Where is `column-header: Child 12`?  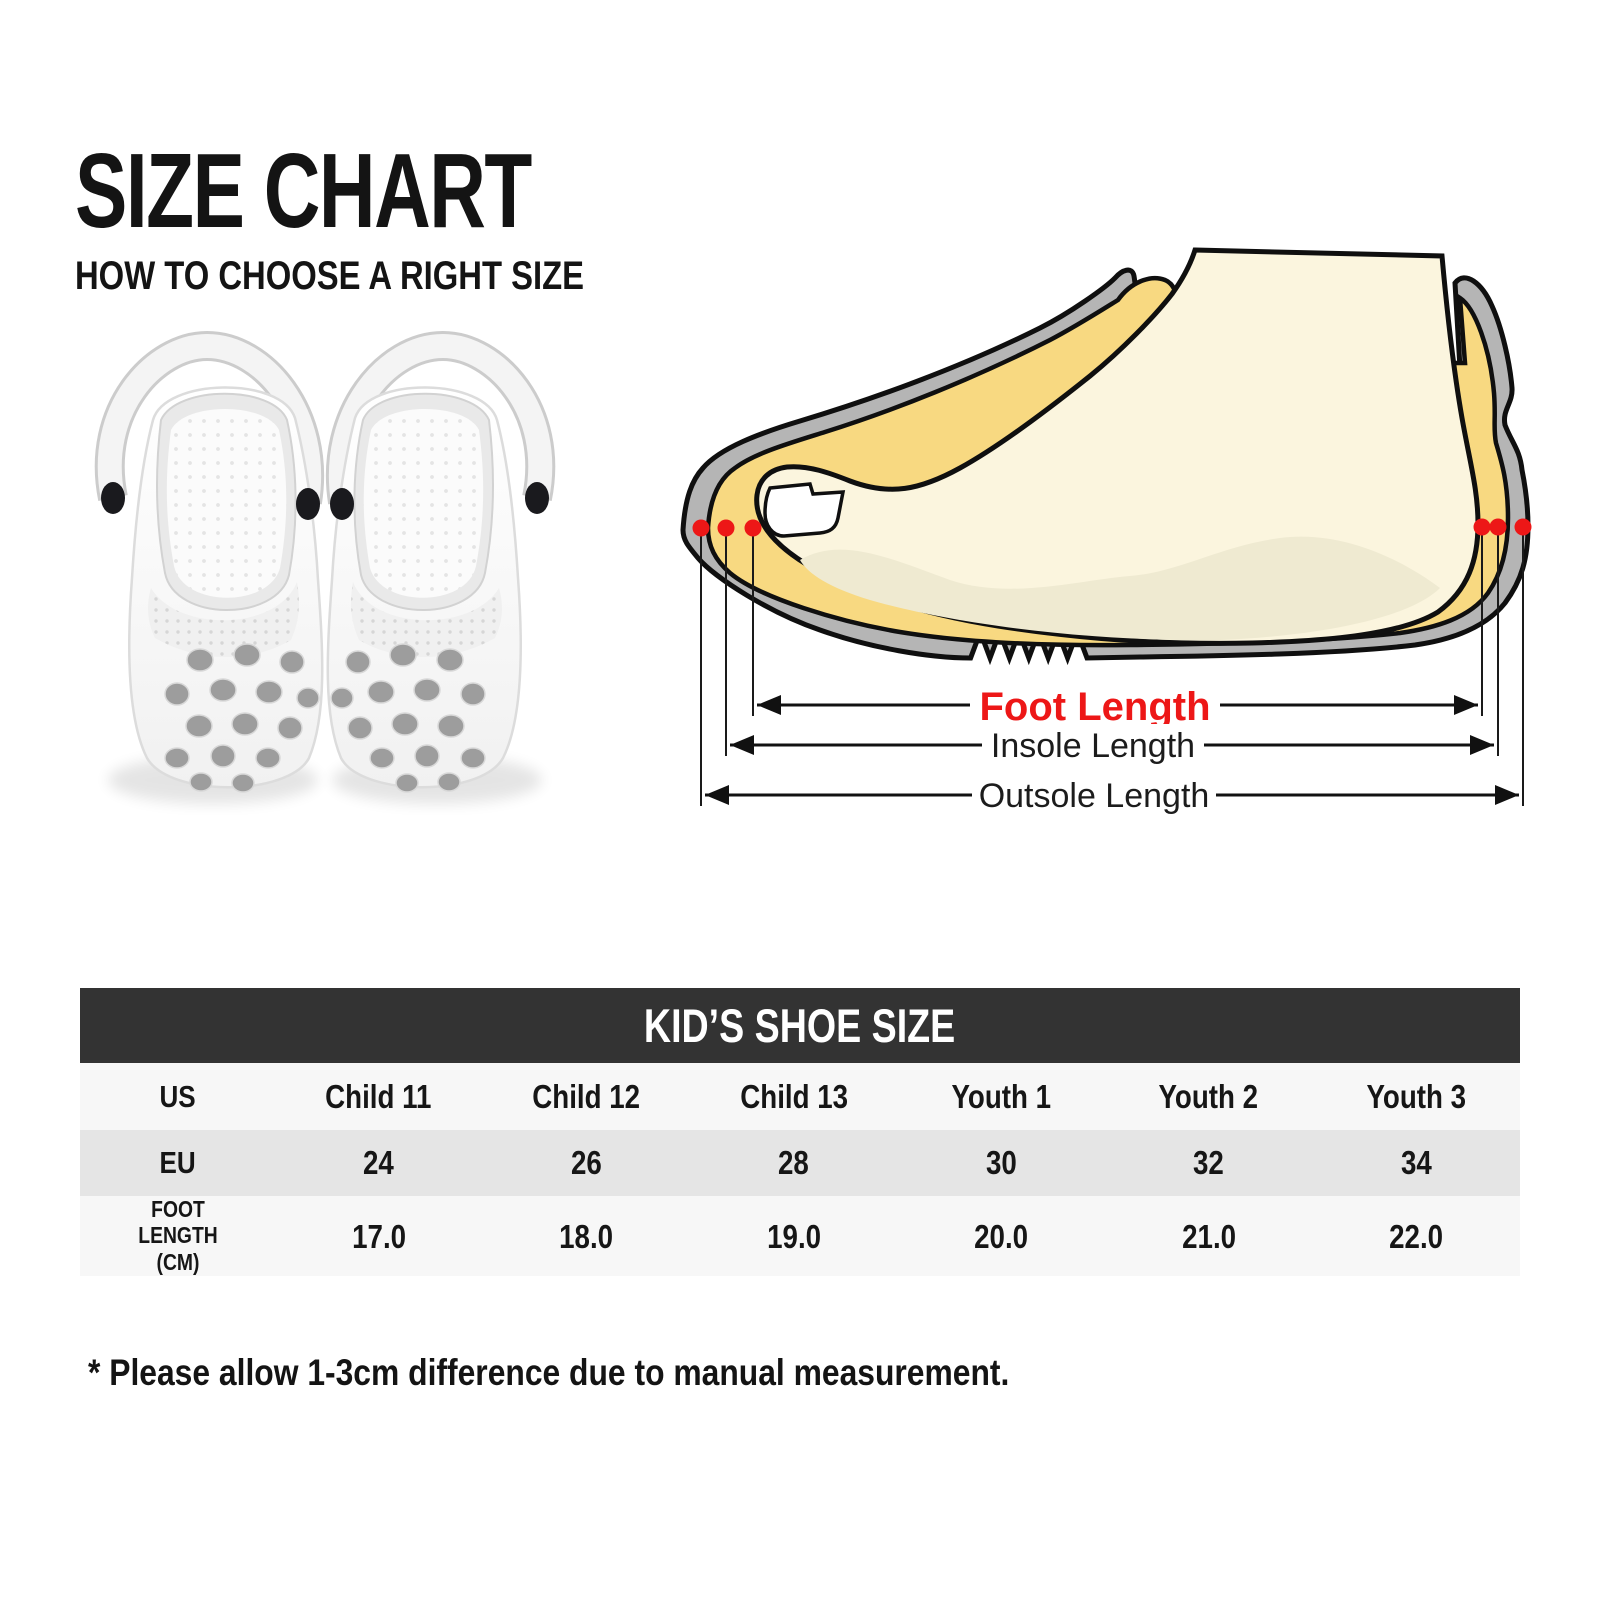 column-header: Child 12 is located at coordinates (586, 1096).